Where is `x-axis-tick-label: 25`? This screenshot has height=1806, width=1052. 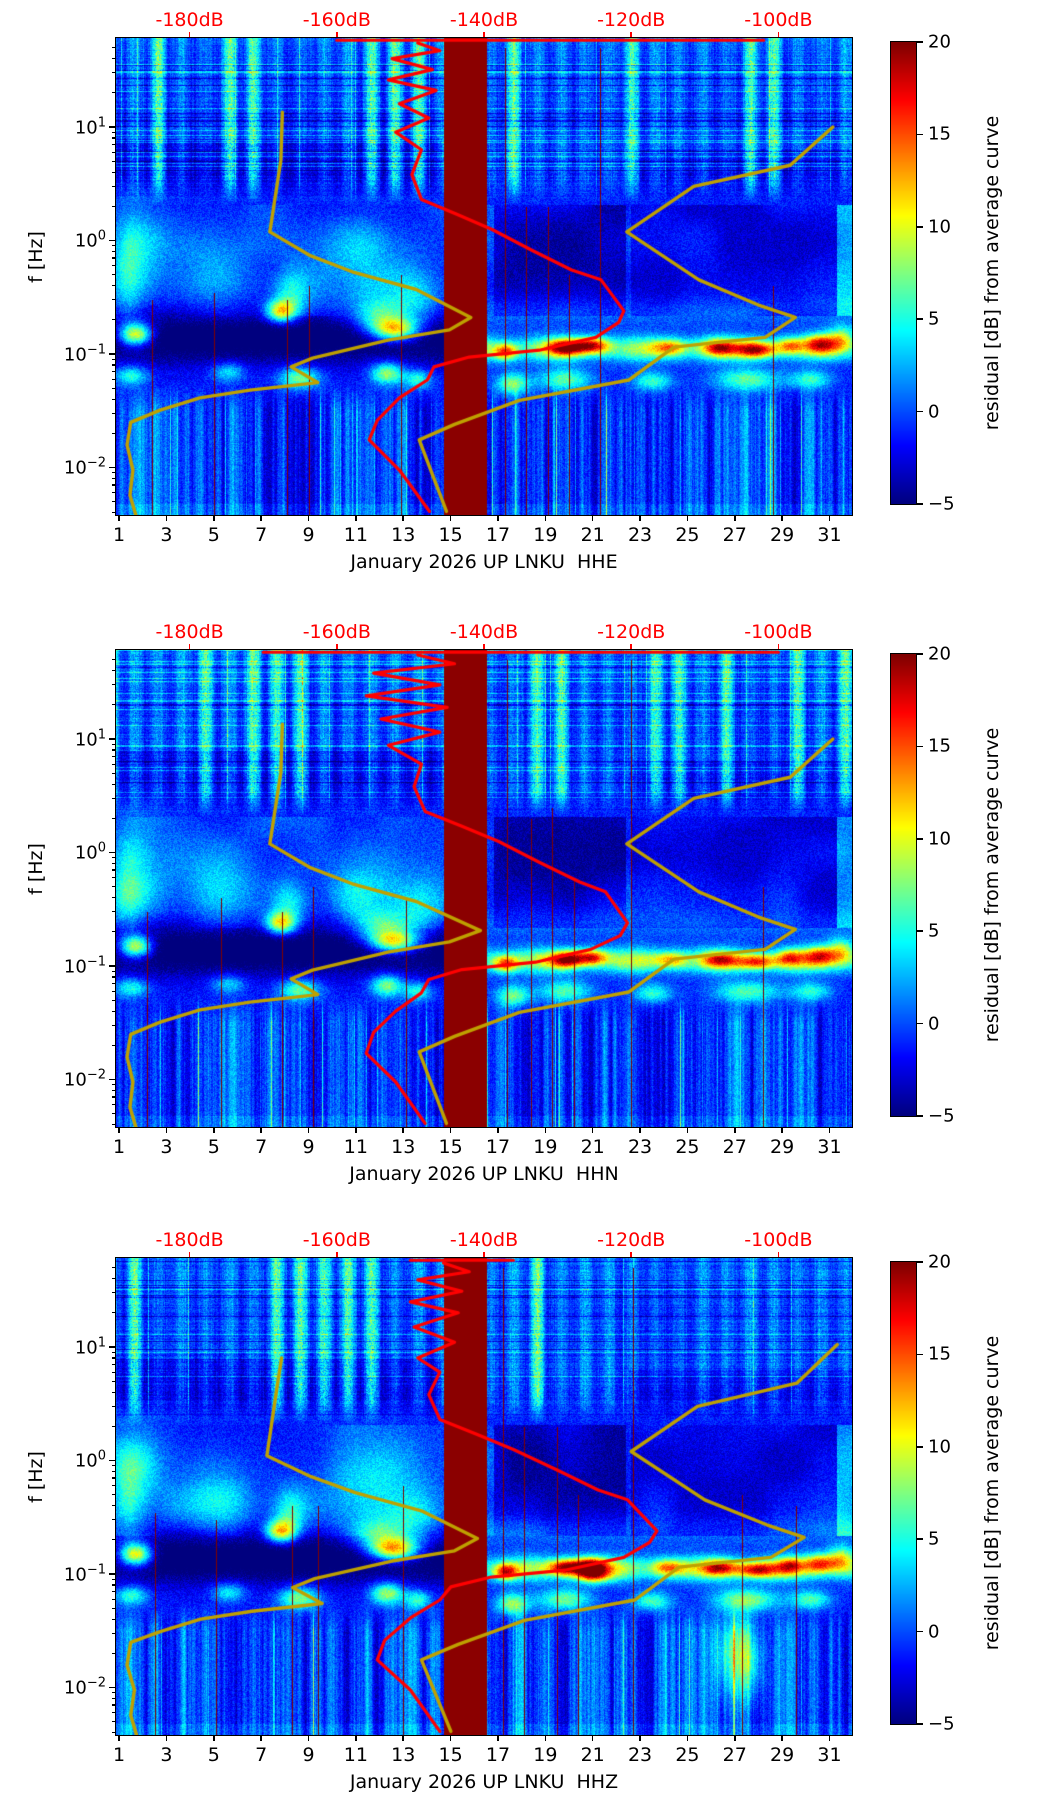
x-axis-tick-label: 25 is located at coordinates (687, 1755).